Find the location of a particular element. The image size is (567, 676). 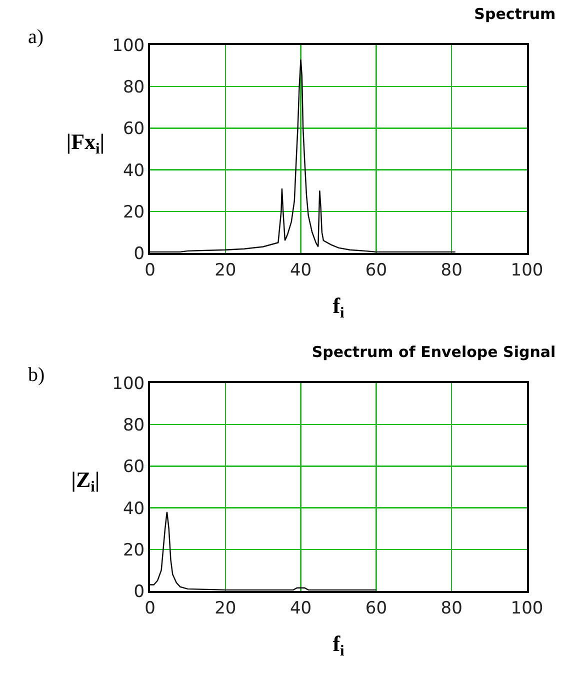

y-axis-title: |Fx$_{i}$| is located at coordinates (85, 143).